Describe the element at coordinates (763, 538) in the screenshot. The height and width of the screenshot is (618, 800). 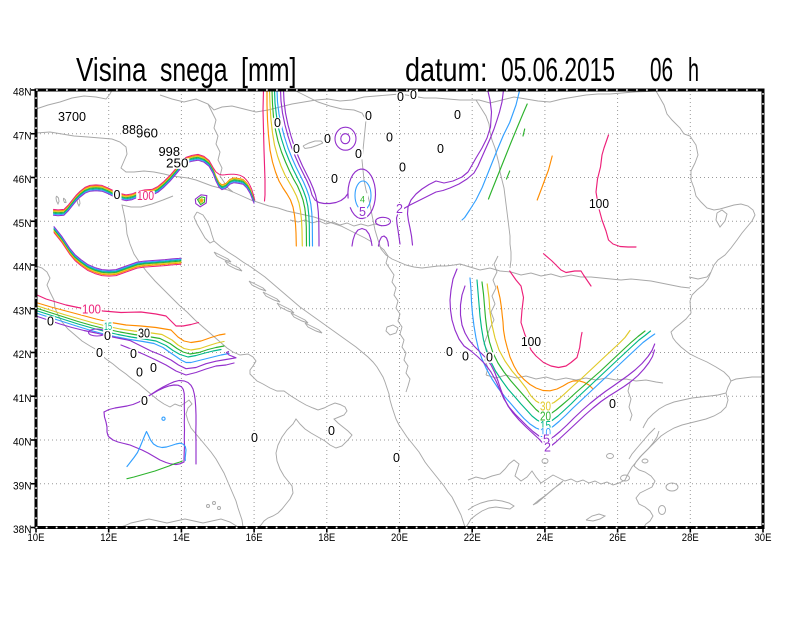
I see `svg-text: 30E` at that location.